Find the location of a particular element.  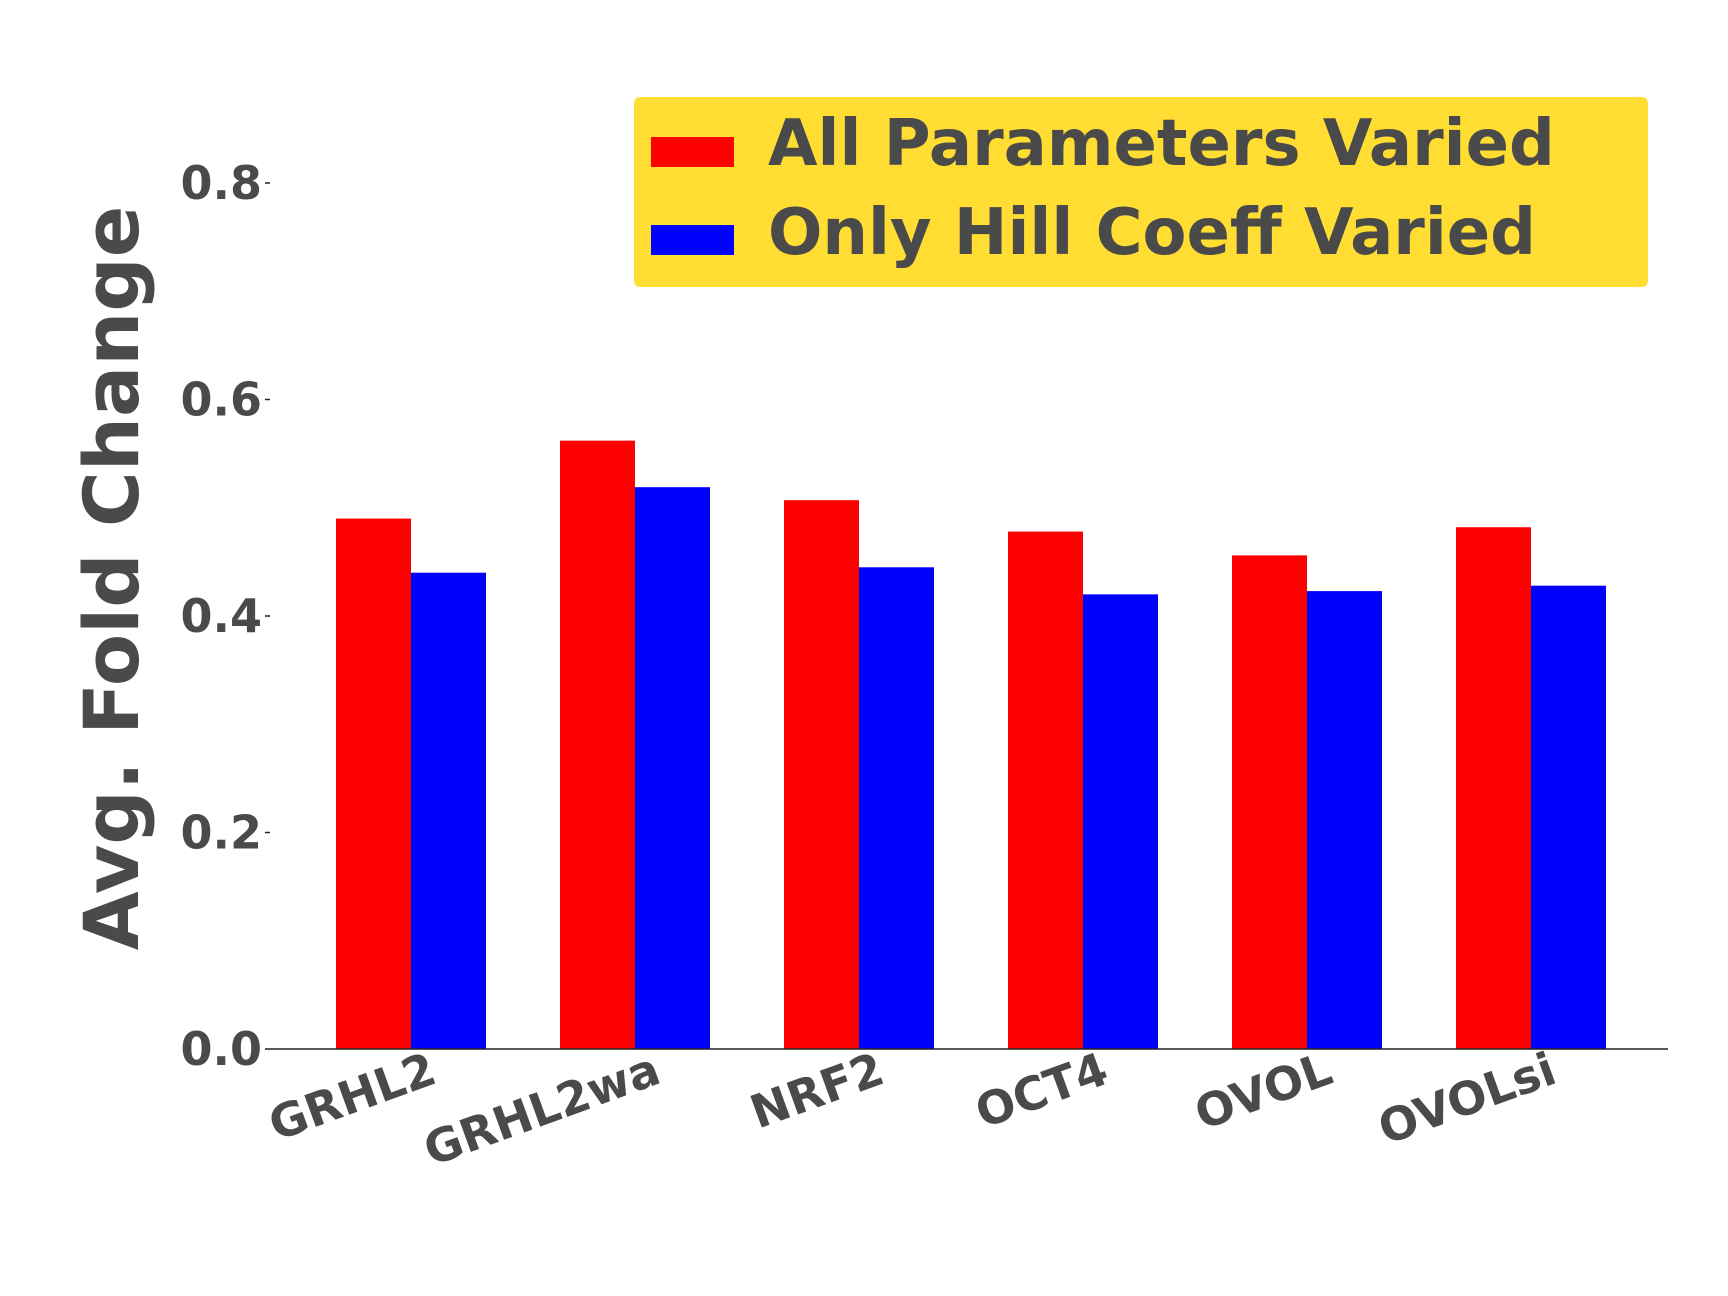

bar-ovolsi-only-hill-coeff is located at coordinates (1568, 817).